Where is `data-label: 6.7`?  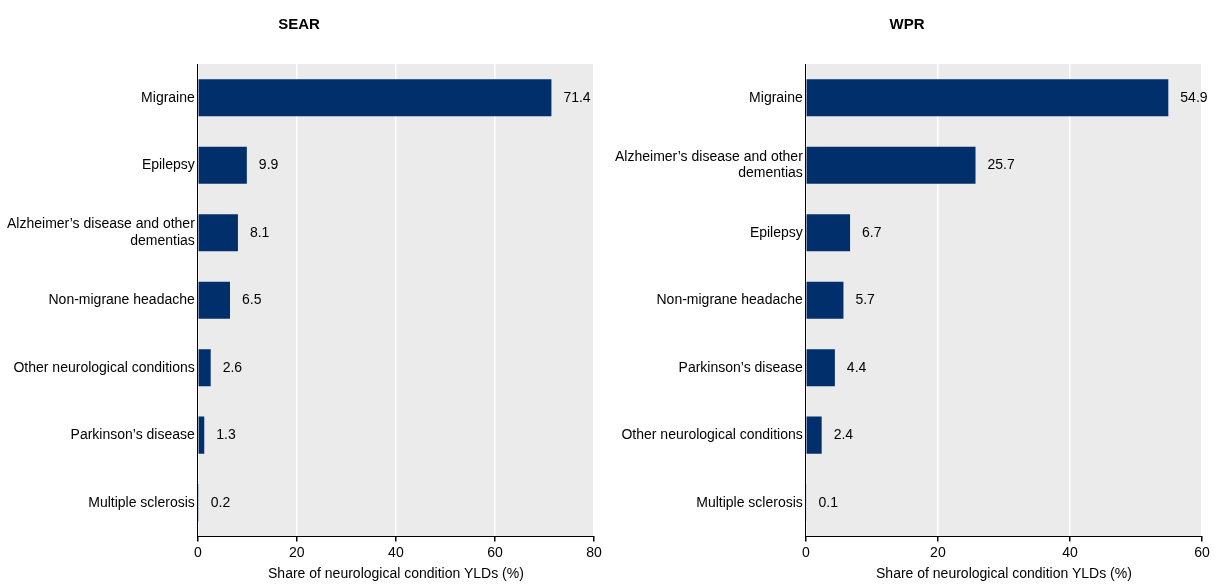
data-label: 6.7 is located at coordinates (872, 231).